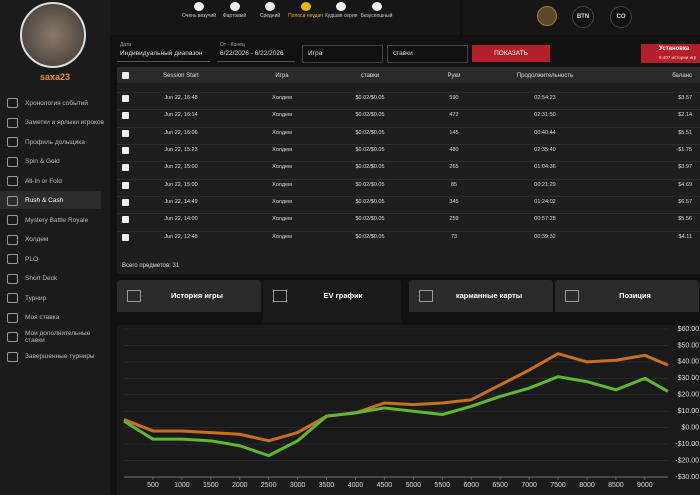  Describe the element at coordinates (53, 35) in the screenshot. I see `avatar` at that location.